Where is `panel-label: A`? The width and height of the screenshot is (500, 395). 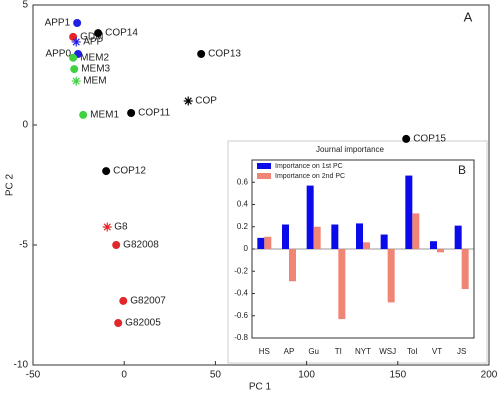 panel-label: A is located at coordinates (468, 16).